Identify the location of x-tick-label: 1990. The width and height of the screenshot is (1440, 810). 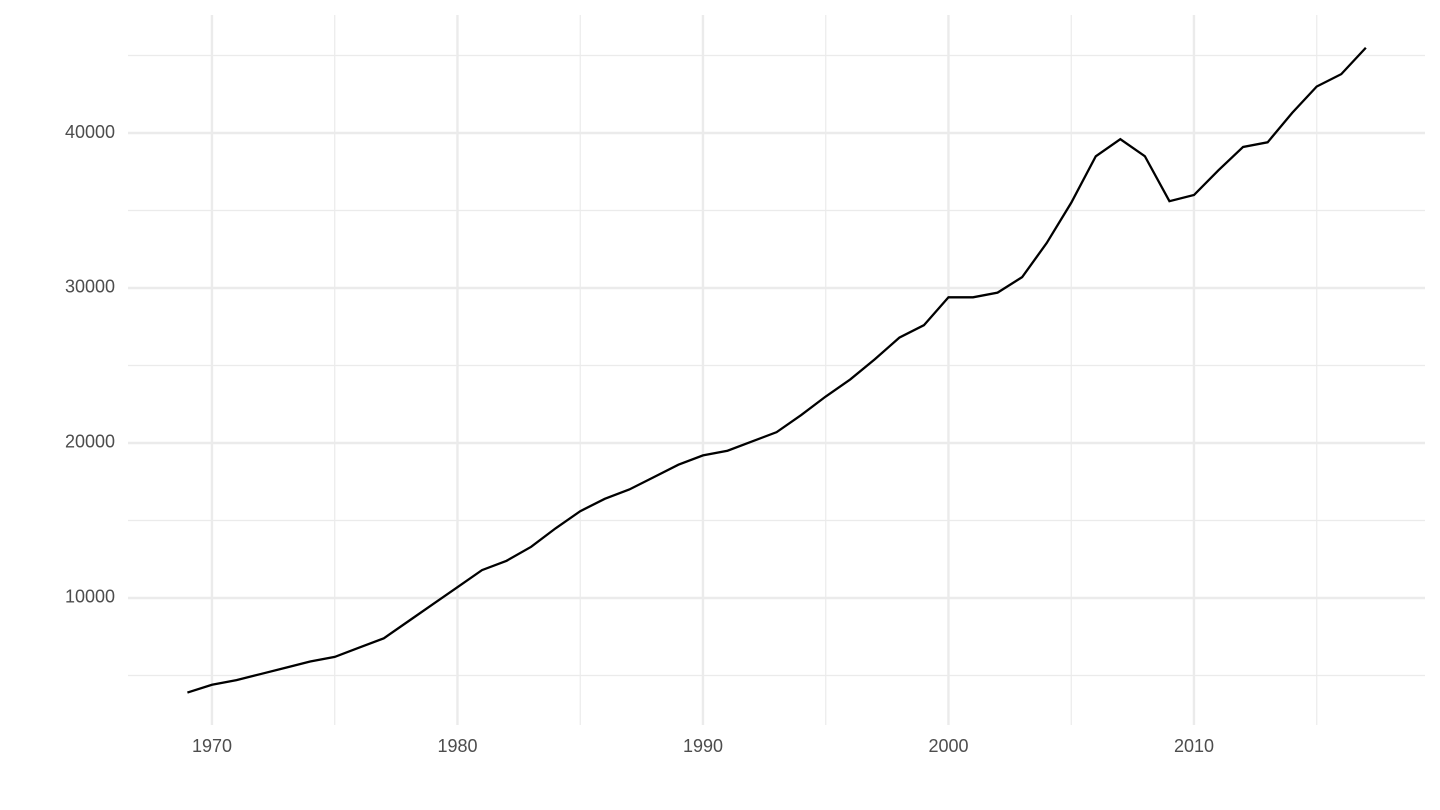
(703, 746).